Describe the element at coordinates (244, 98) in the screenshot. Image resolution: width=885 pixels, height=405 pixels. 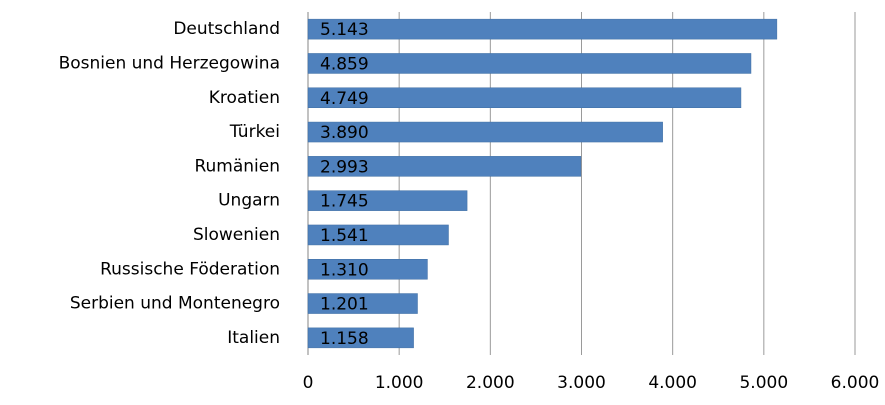
I see `y-tick-label: Kroatien` at that location.